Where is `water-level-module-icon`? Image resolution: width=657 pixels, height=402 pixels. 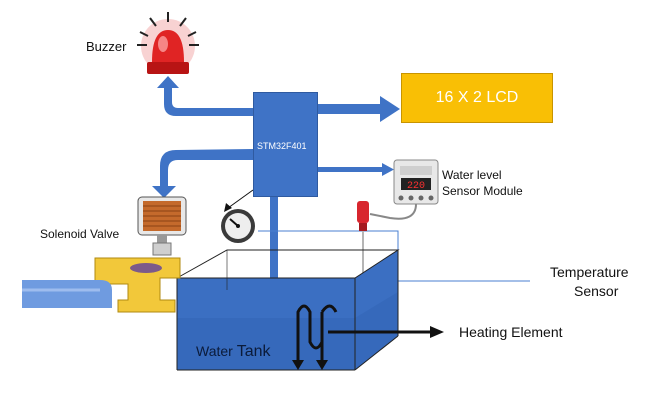 water-level-module-icon is located at coordinates (416, 182).